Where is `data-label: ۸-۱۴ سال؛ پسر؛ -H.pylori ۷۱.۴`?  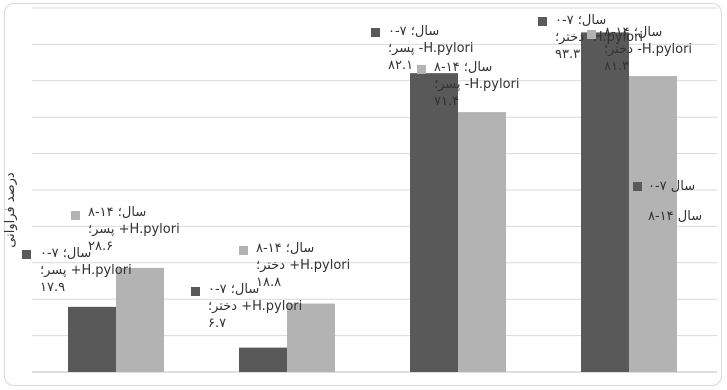
data-label: ۸-۱۴ سال؛ پسر؛ -H.pylori ۷۱.۴ is located at coordinates (477, 84).